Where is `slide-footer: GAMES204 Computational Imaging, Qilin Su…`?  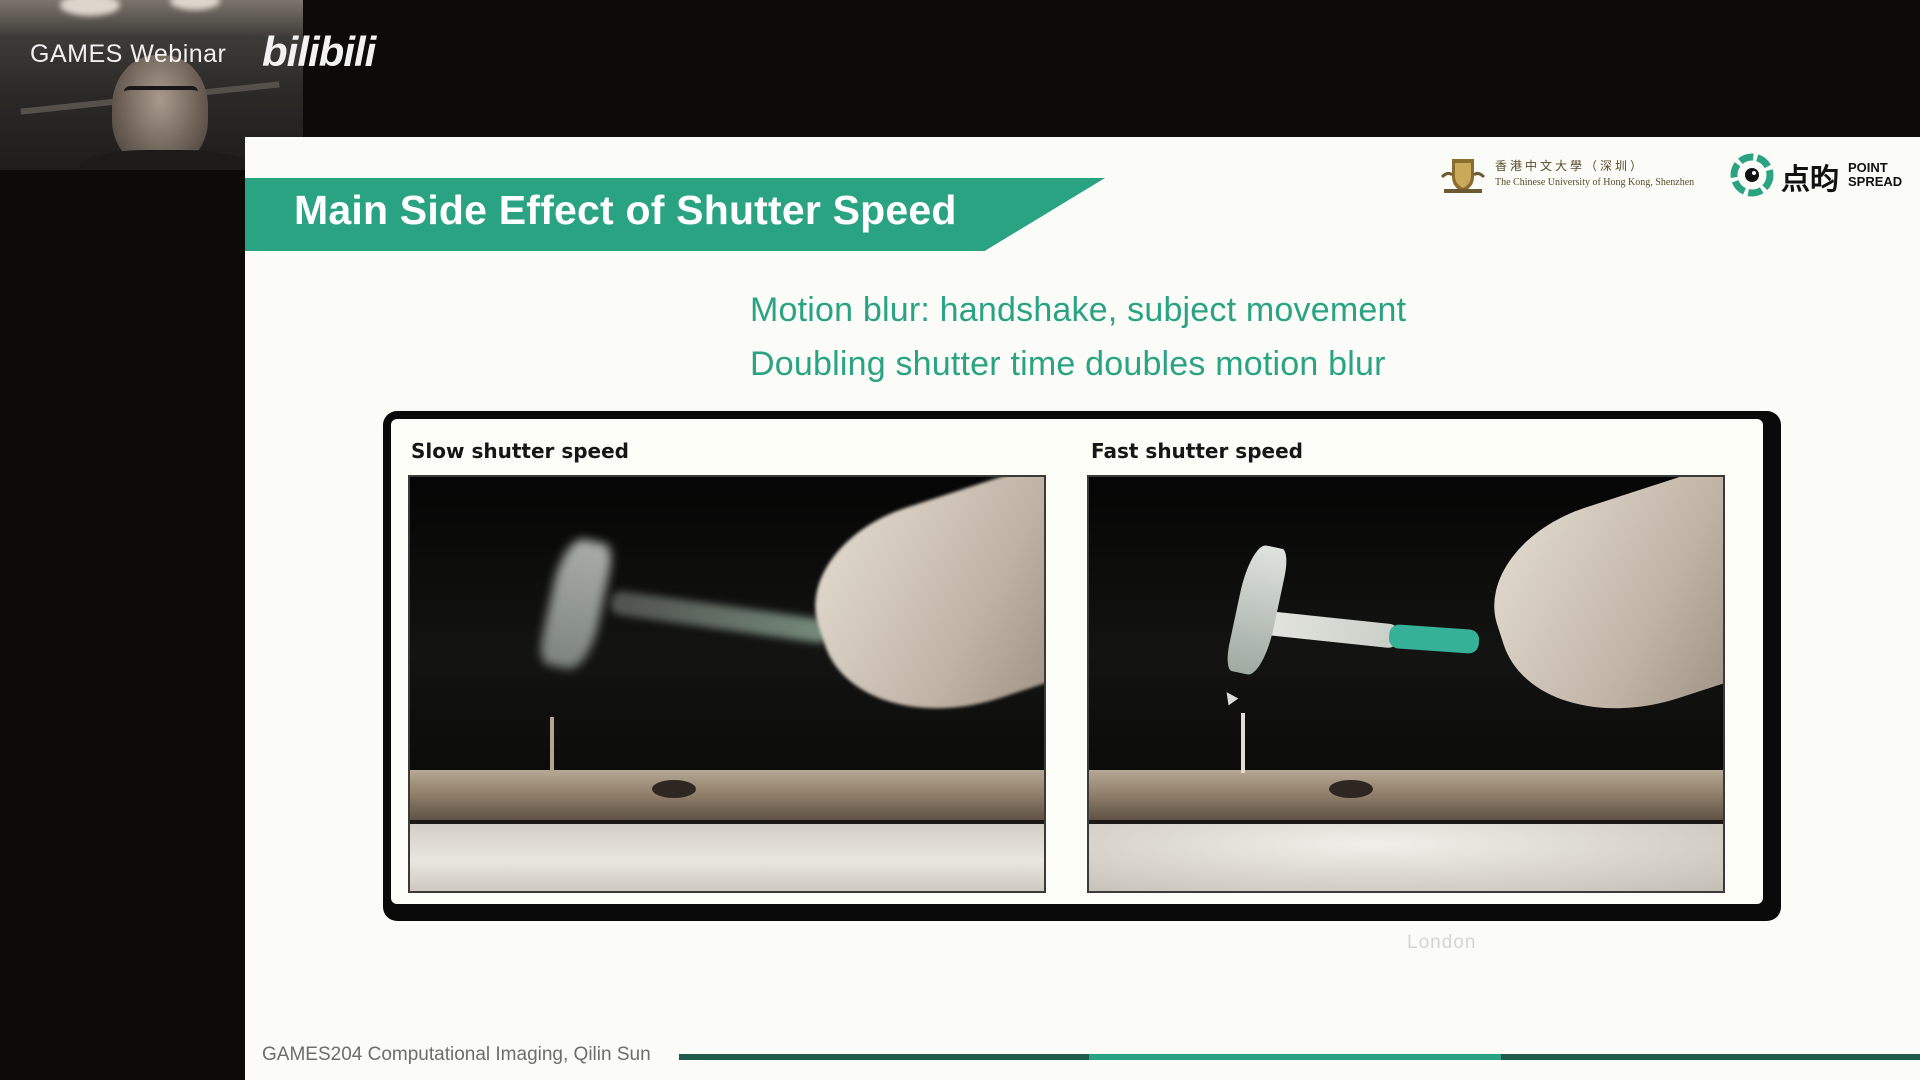 slide-footer: GAMES204 Computational Imaging, Qilin Su… is located at coordinates (456, 1054).